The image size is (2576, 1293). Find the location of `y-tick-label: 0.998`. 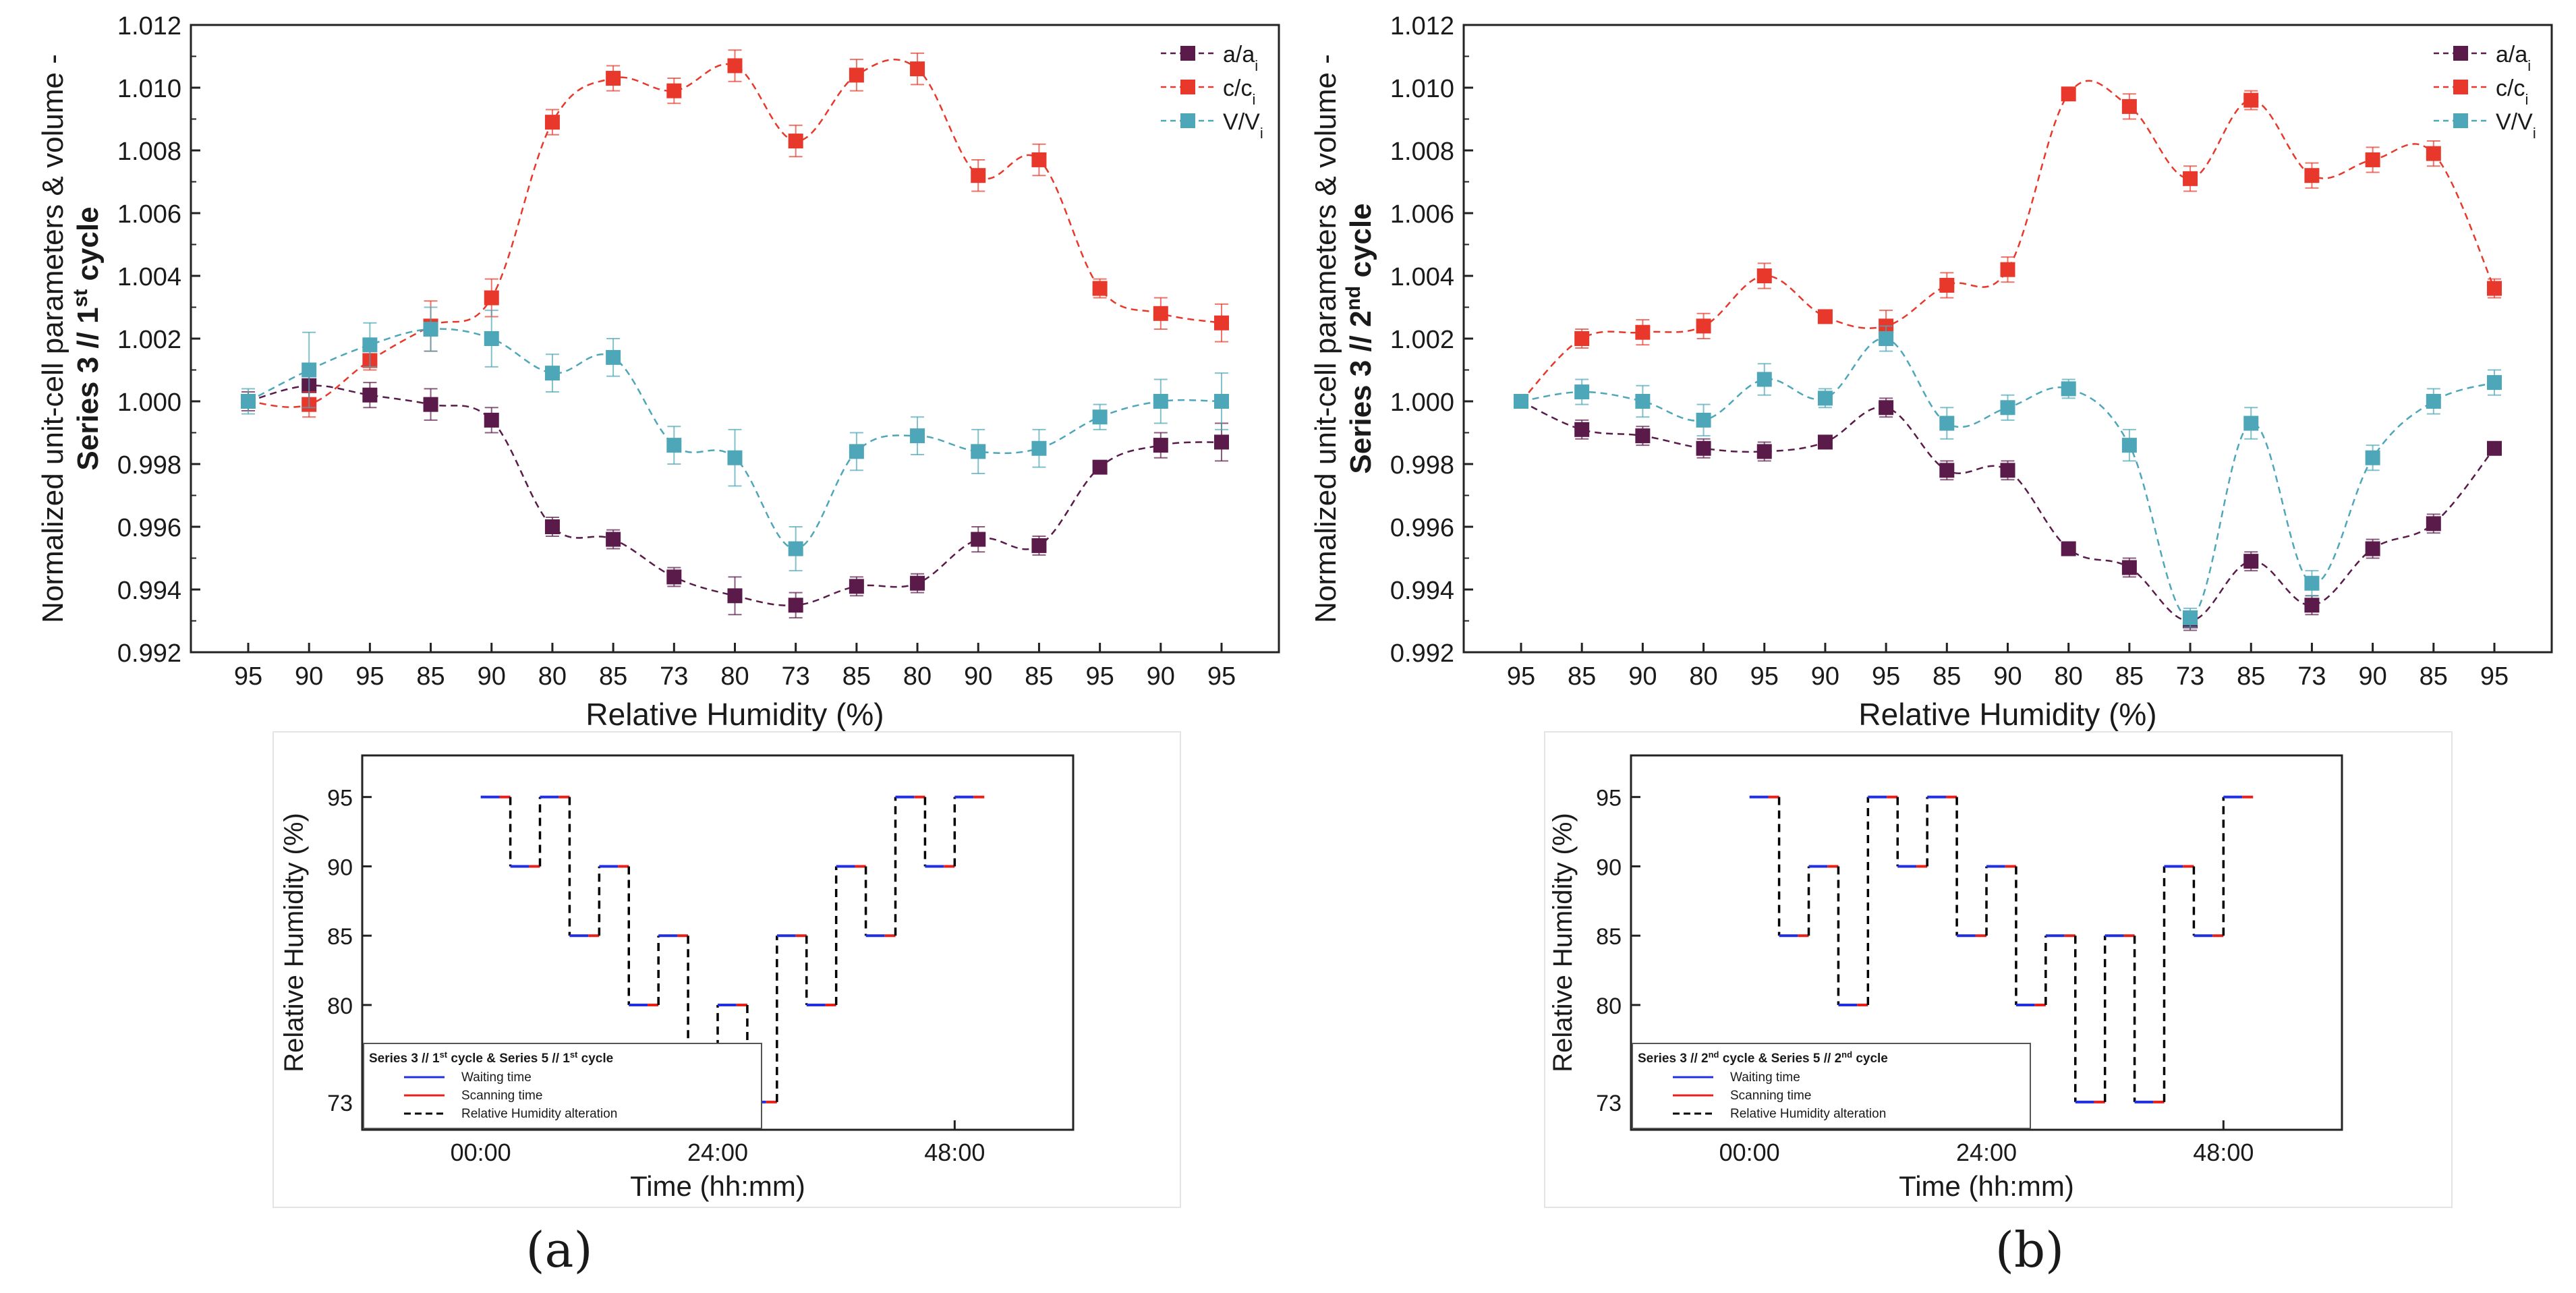

y-tick-label: 0.998 is located at coordinates (149, 465).